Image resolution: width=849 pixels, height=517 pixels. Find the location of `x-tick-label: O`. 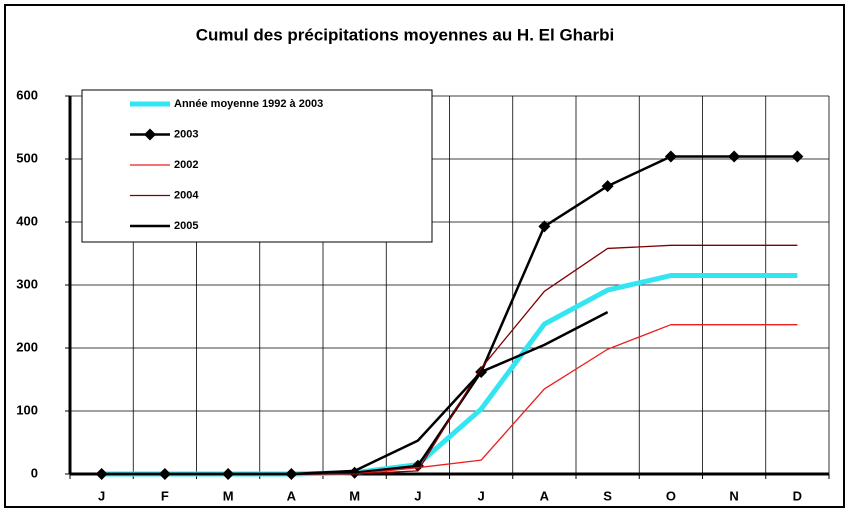

x-tick-label: O is located at coordinates (671, 495).